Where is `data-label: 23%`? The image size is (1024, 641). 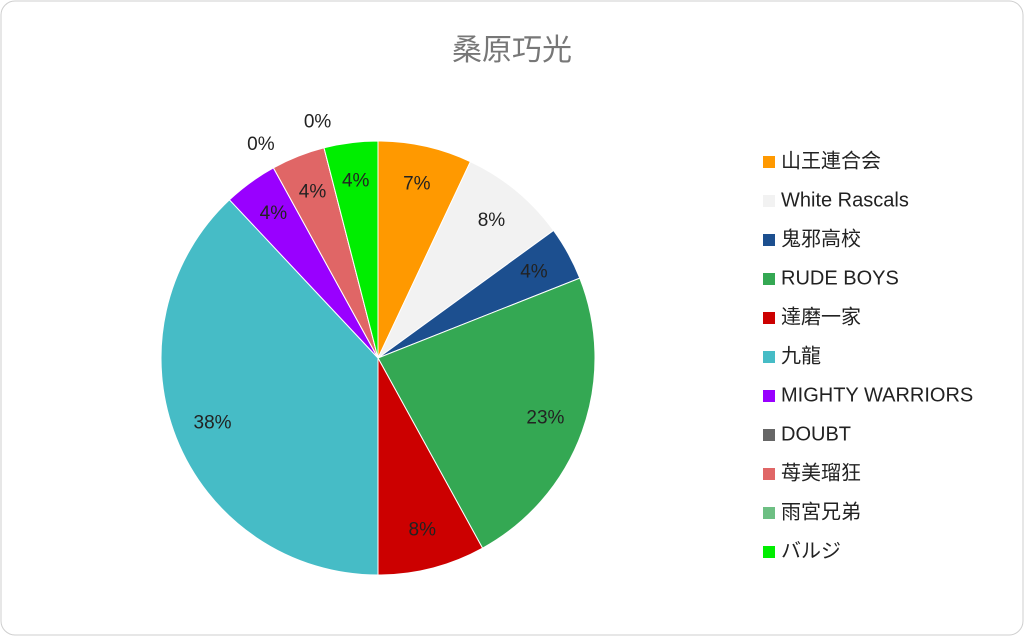 data-label: 23% is located at coordinates (545, 417).